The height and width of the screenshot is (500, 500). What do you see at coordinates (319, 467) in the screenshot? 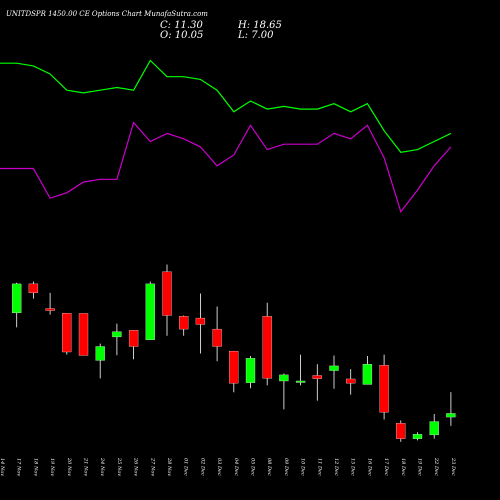
I see `x-tick-label: 11 Dec` at bounding box center [319, 467].